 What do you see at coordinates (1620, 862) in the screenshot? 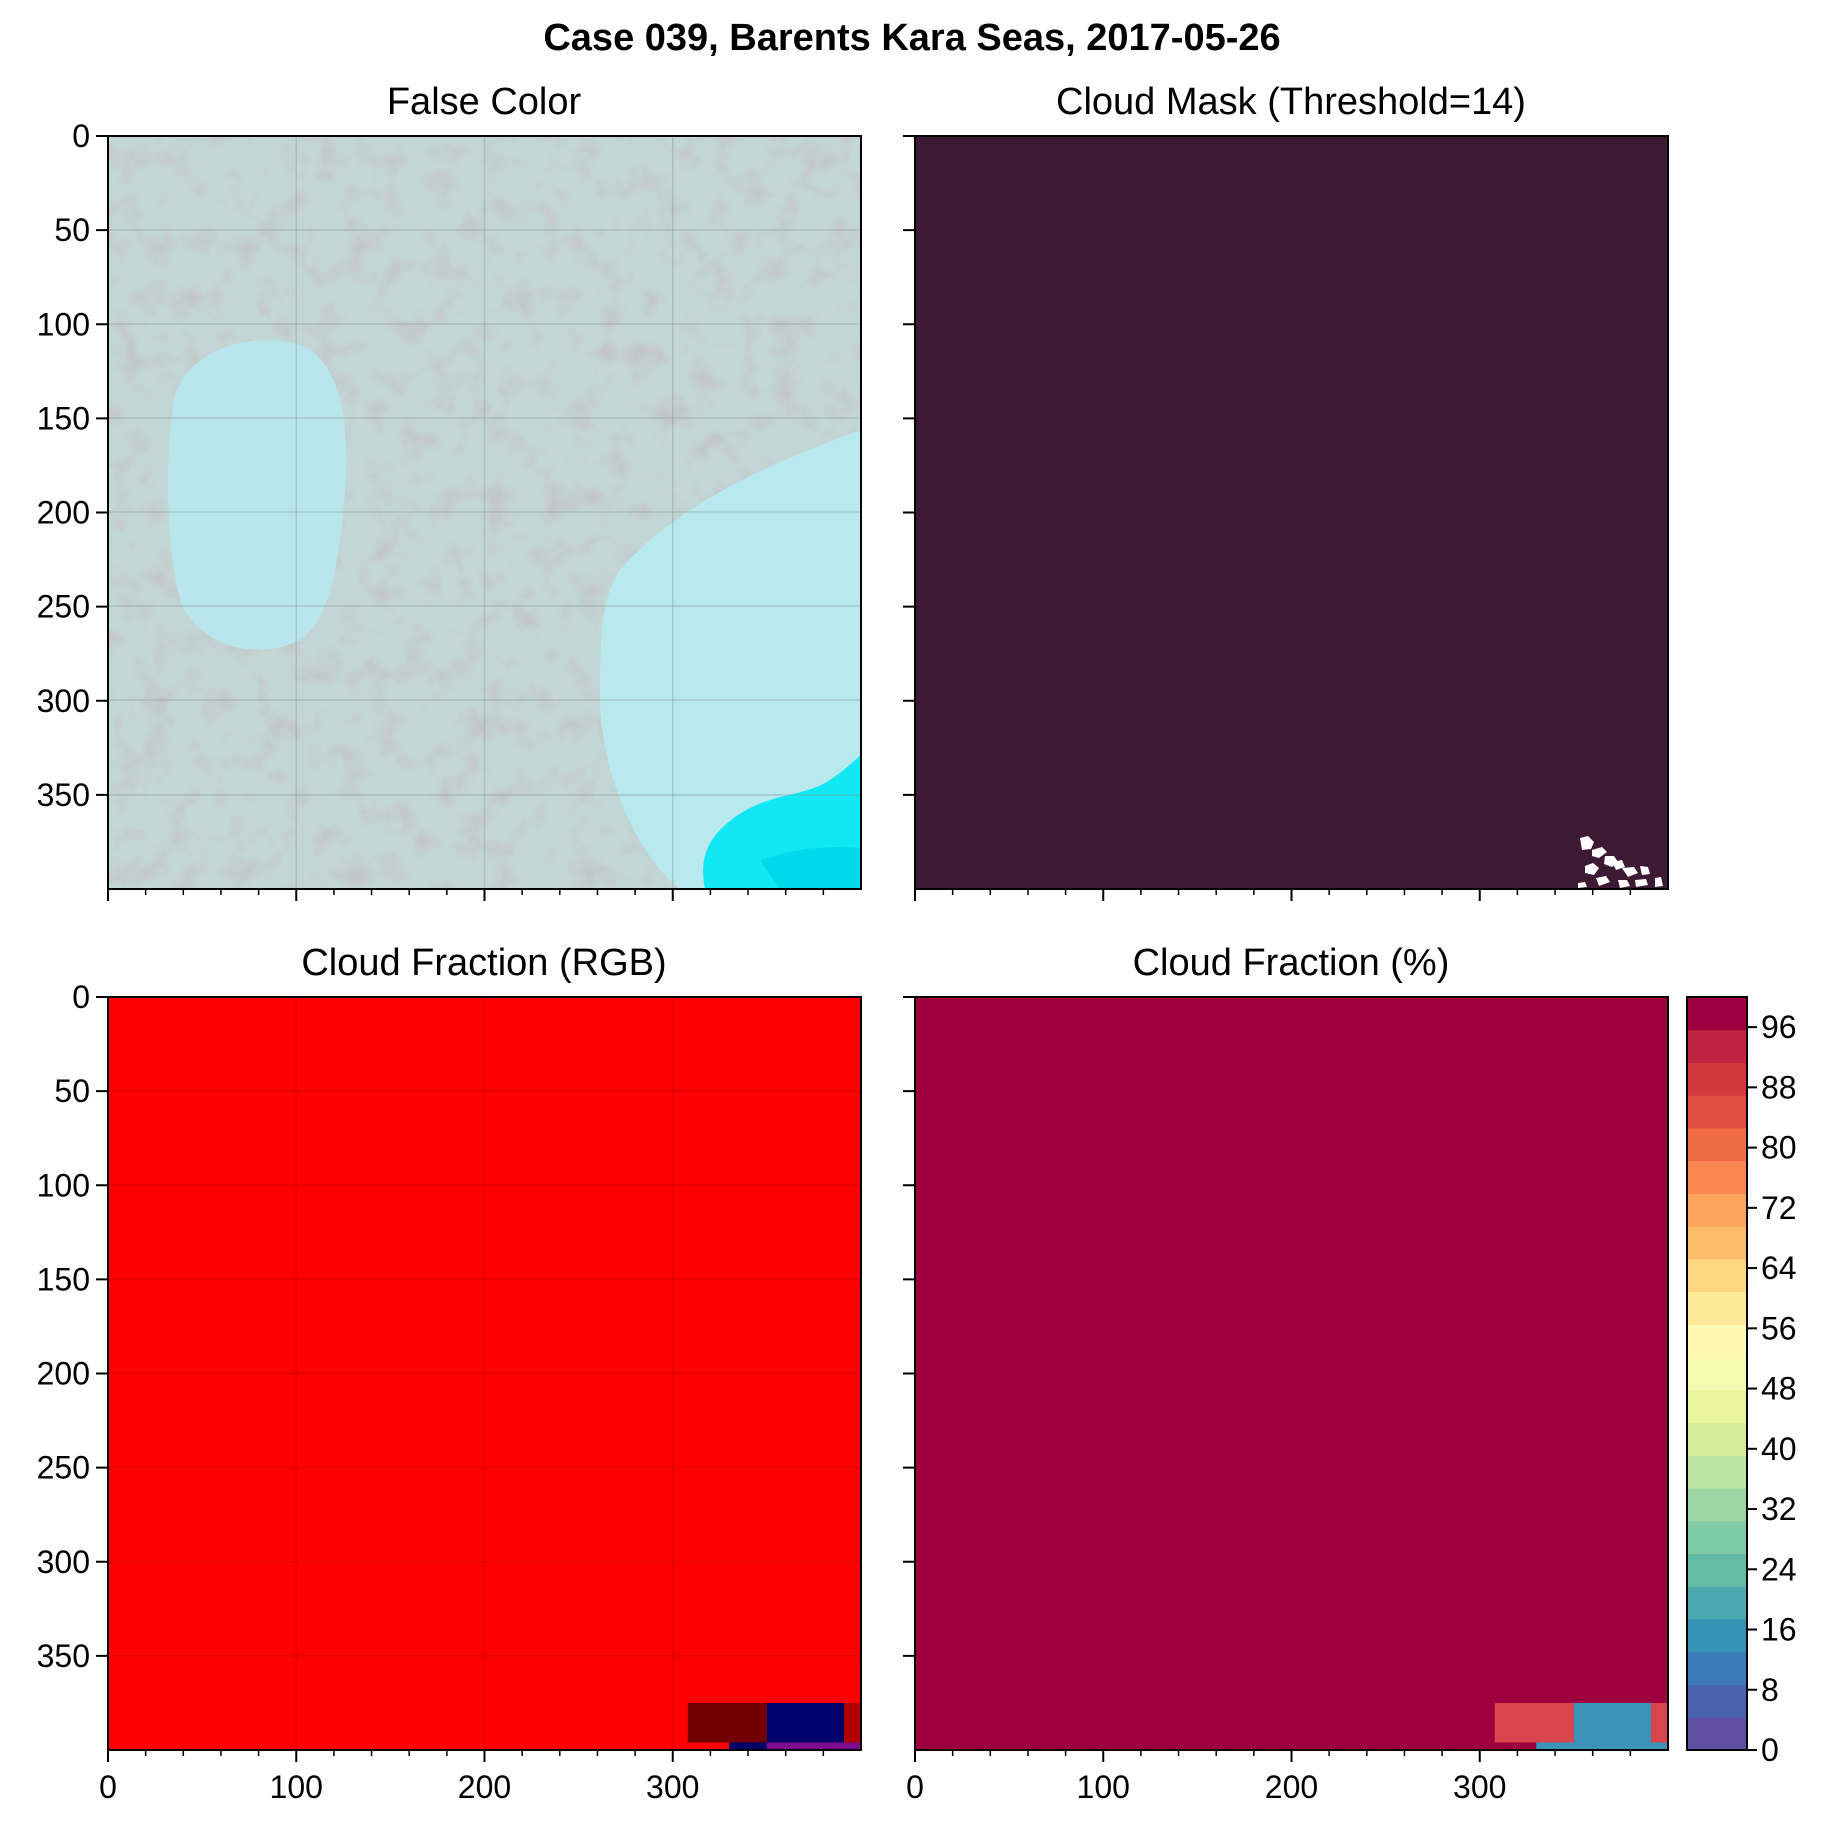
I see `cloud-mask-clear-pixels` at bounding box center [1620, 862].